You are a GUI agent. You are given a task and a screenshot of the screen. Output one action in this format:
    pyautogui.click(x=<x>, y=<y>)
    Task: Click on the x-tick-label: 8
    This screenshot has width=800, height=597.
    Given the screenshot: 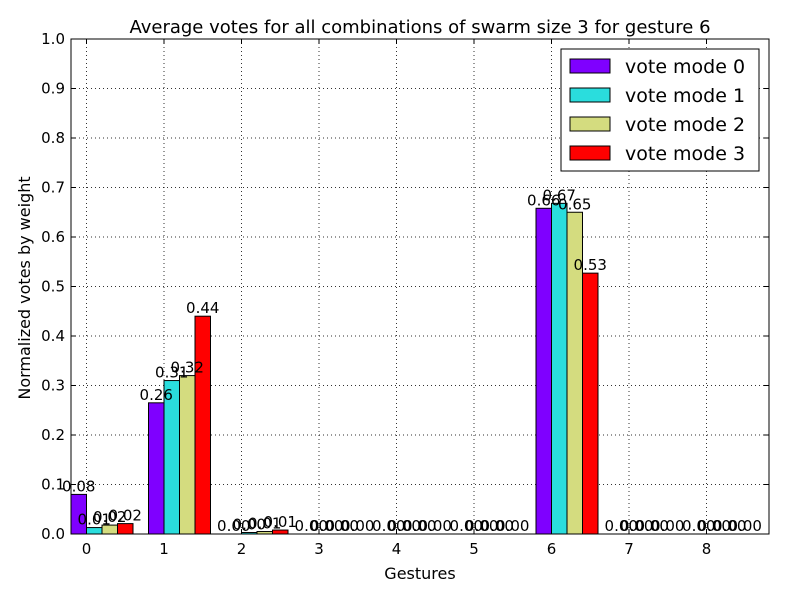 What is the action you would take?
    pyautogui.click(x=707, y=549)
    